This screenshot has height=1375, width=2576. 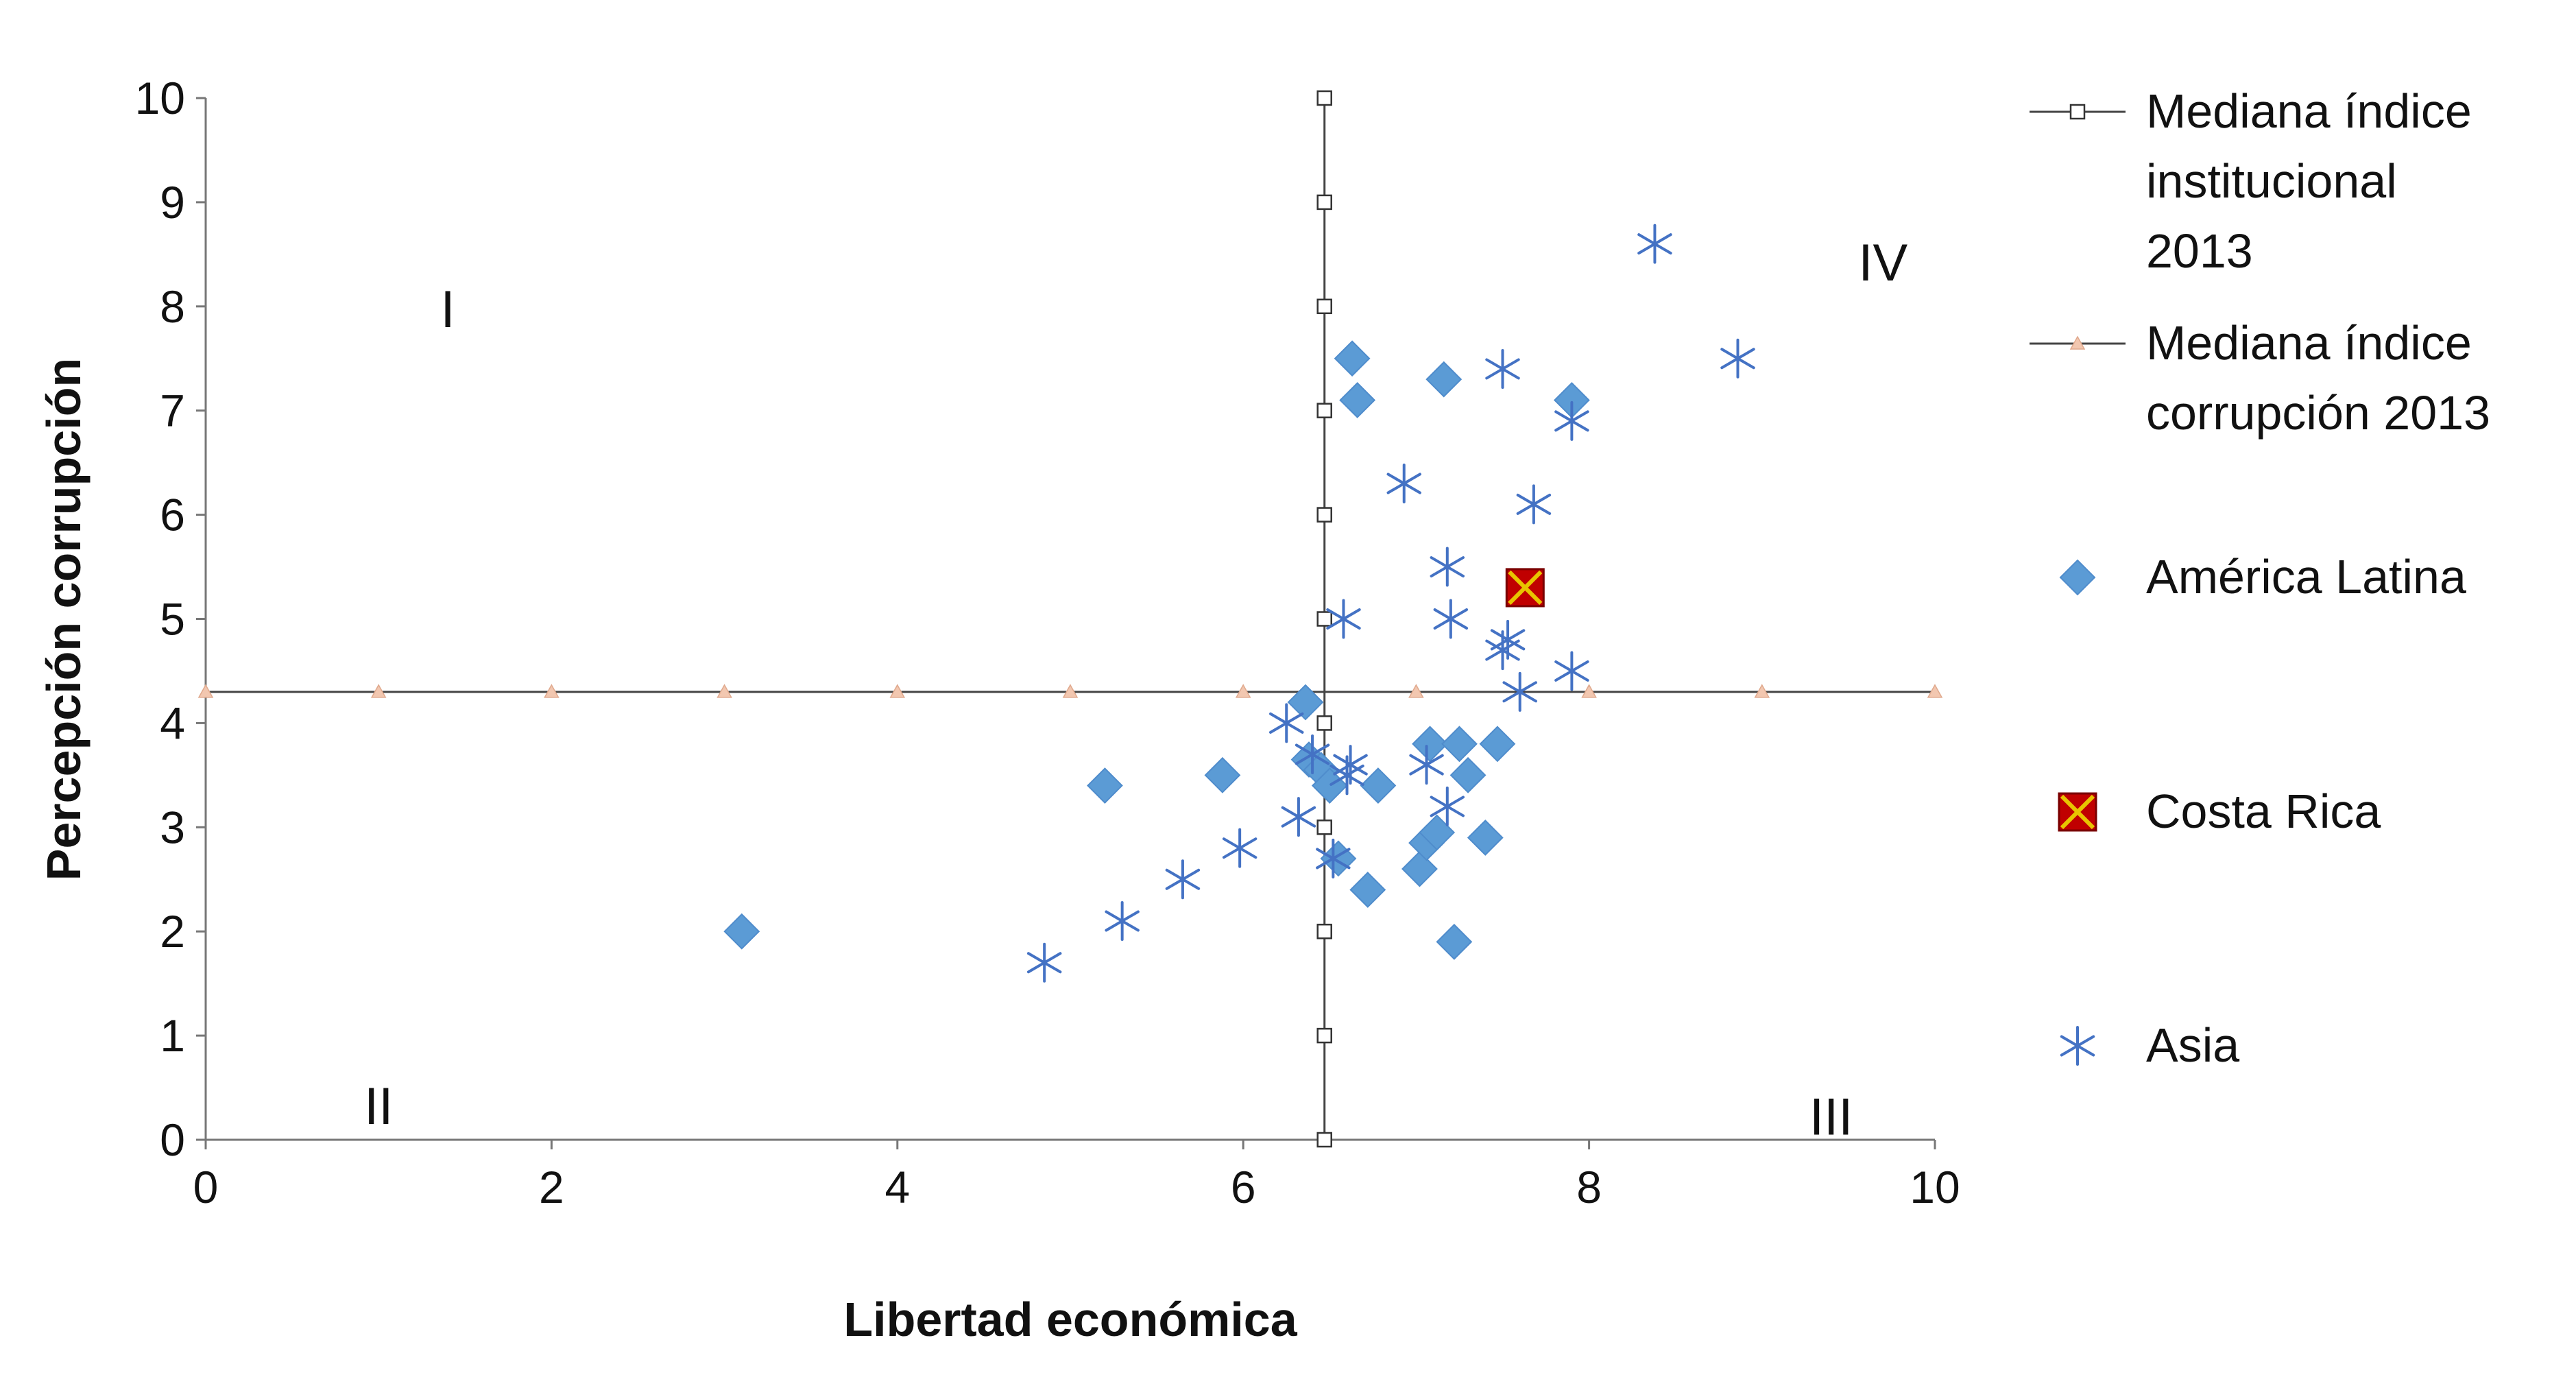 I want to click on x-tick-label: 2, so click(x=552, y=1187).